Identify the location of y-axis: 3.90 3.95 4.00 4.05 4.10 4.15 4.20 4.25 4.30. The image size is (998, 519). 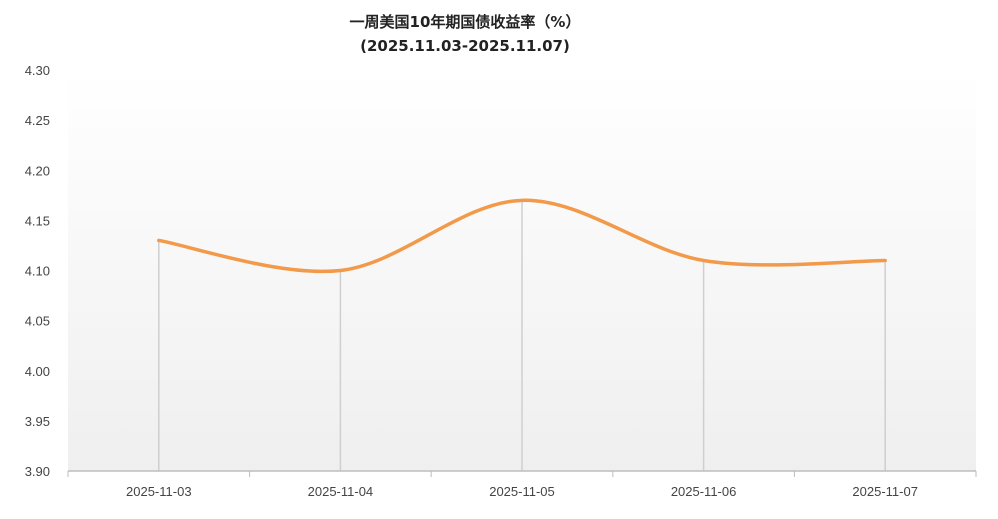
(37, 271).